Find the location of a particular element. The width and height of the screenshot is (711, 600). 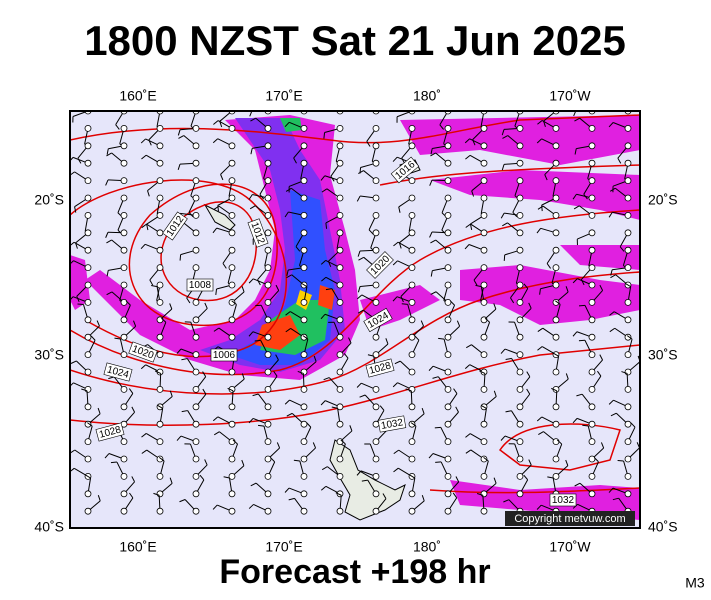

isobar-label: 1006 is located at coordinates (224, 355).